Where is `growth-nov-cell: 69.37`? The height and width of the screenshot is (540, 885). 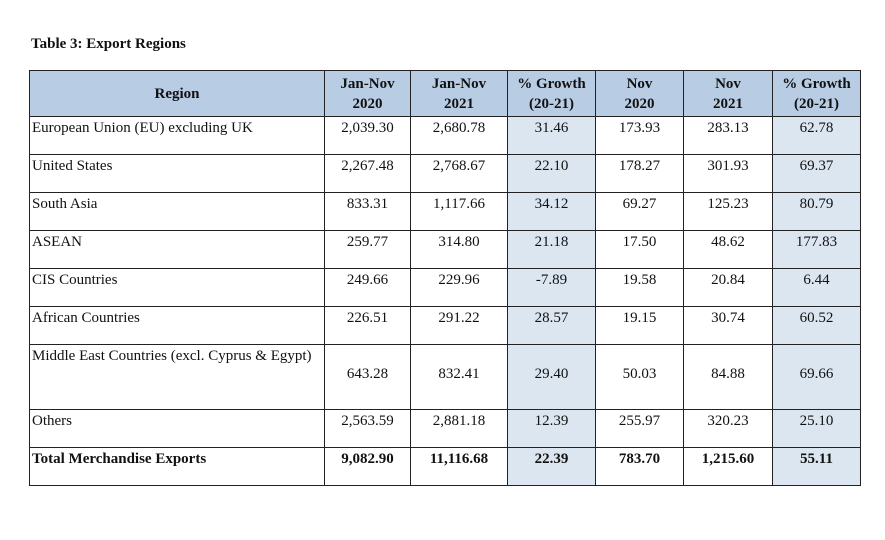 growth-nov-cell: 69.37 is located at coordinates (816, 173).